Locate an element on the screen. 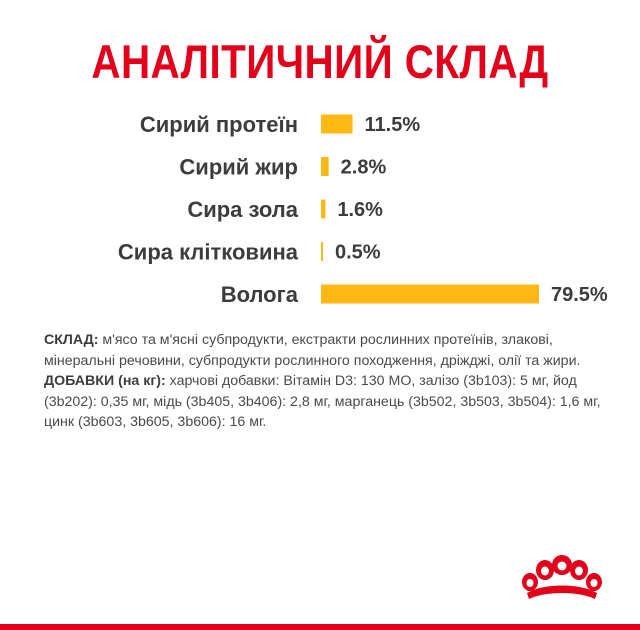 This screenshot has width=640, height=630. value-label: 1.6% is located at coordinates (360, 210).